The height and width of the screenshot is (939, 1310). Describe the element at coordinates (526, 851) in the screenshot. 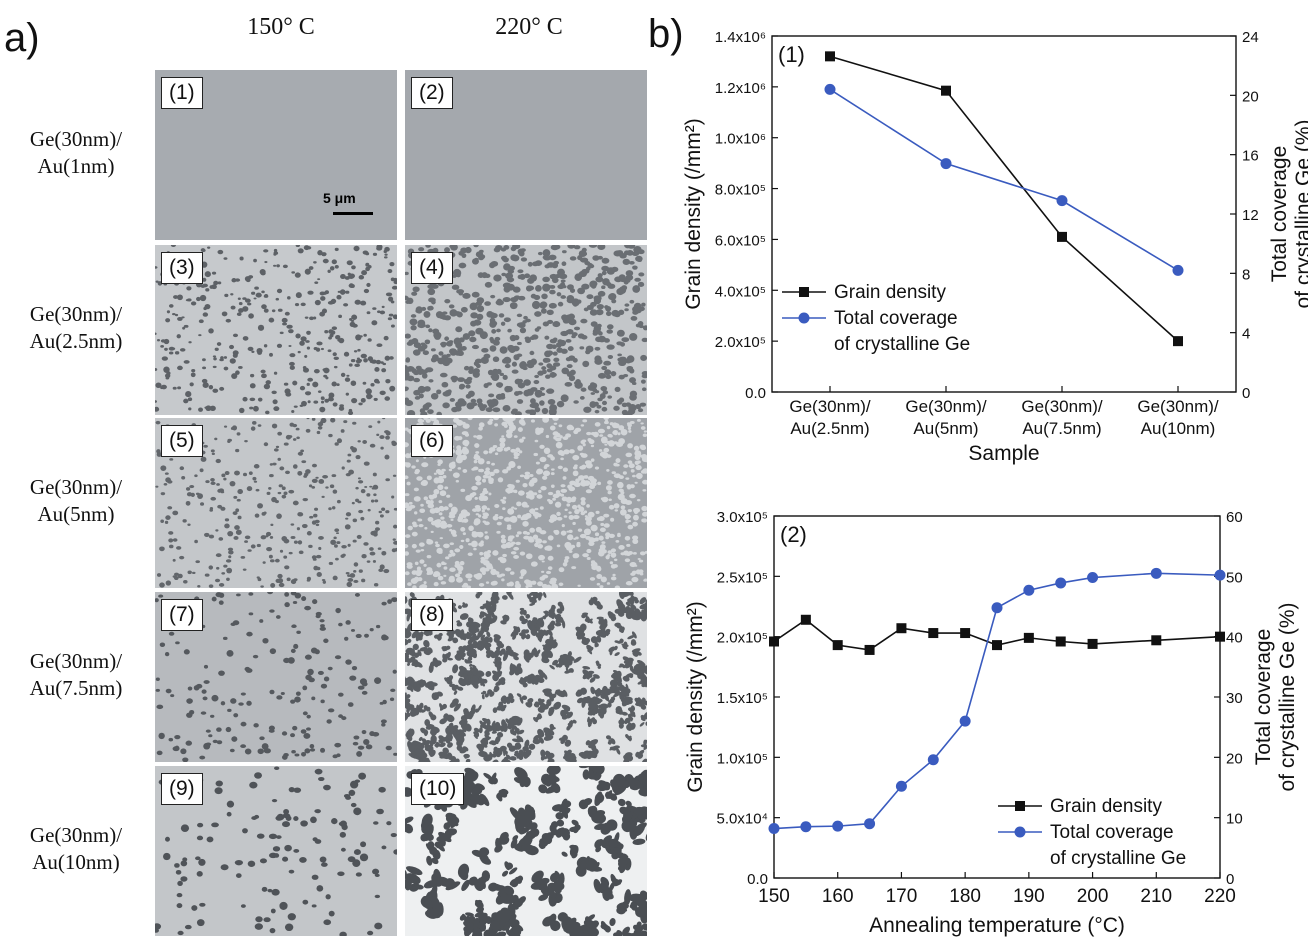

I see `micrograph-tile-10: (10)` at that location.